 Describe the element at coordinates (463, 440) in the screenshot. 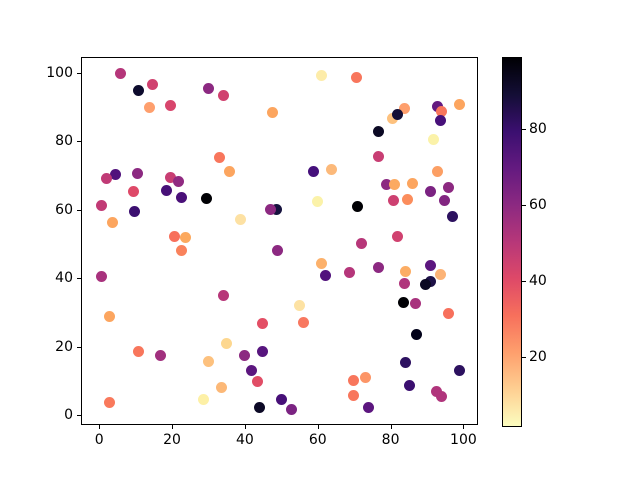

I see `x-axis-tick-label: 100` at that location.